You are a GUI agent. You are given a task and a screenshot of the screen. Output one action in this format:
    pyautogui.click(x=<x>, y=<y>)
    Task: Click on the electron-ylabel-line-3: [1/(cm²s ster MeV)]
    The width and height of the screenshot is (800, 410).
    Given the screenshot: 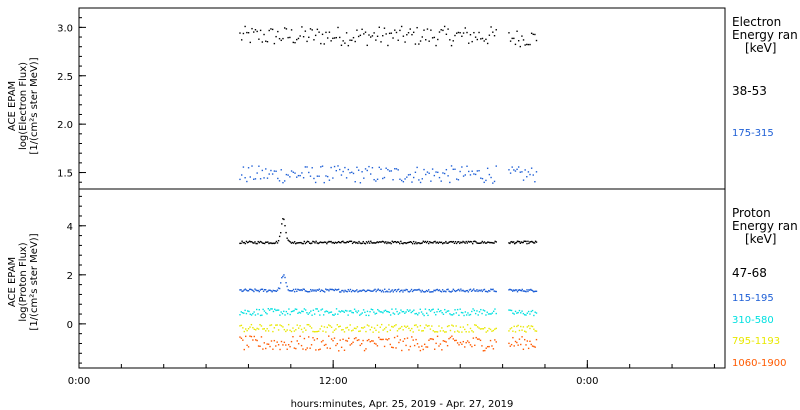 What is the action you would take?
    pyautogui.click(x=34, y=105)
    